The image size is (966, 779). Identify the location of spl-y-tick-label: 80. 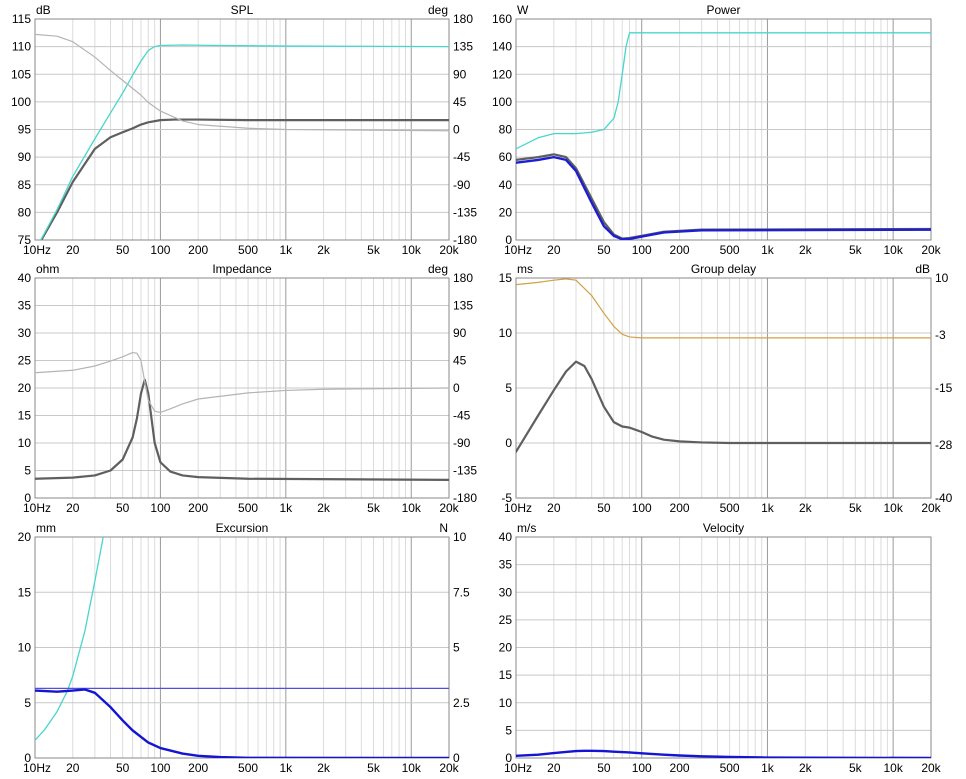
(25, 212).